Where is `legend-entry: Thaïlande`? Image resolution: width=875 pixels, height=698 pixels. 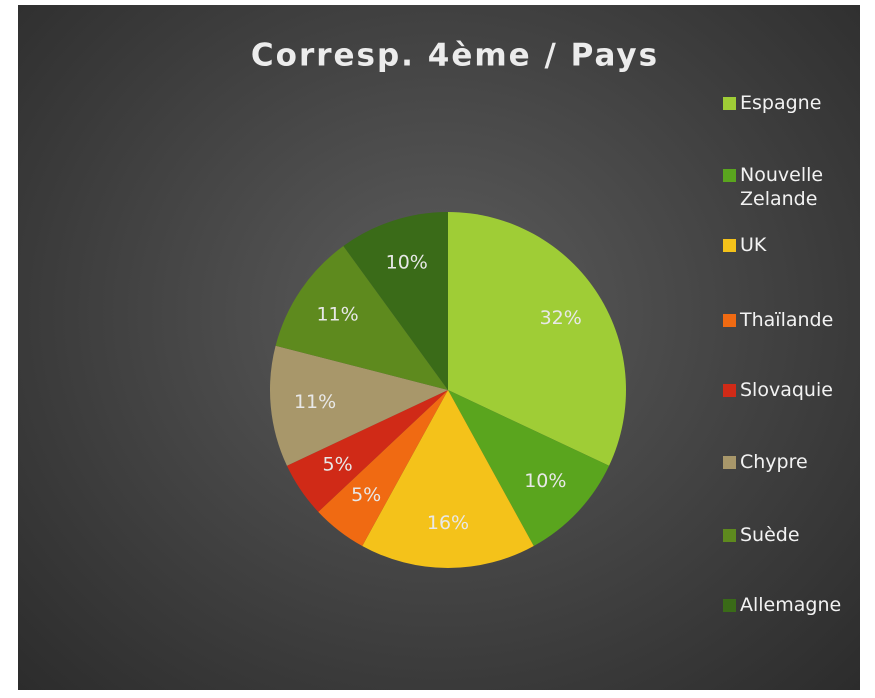
legend-entry: Thaïlande is located at coordinates (788, 320).